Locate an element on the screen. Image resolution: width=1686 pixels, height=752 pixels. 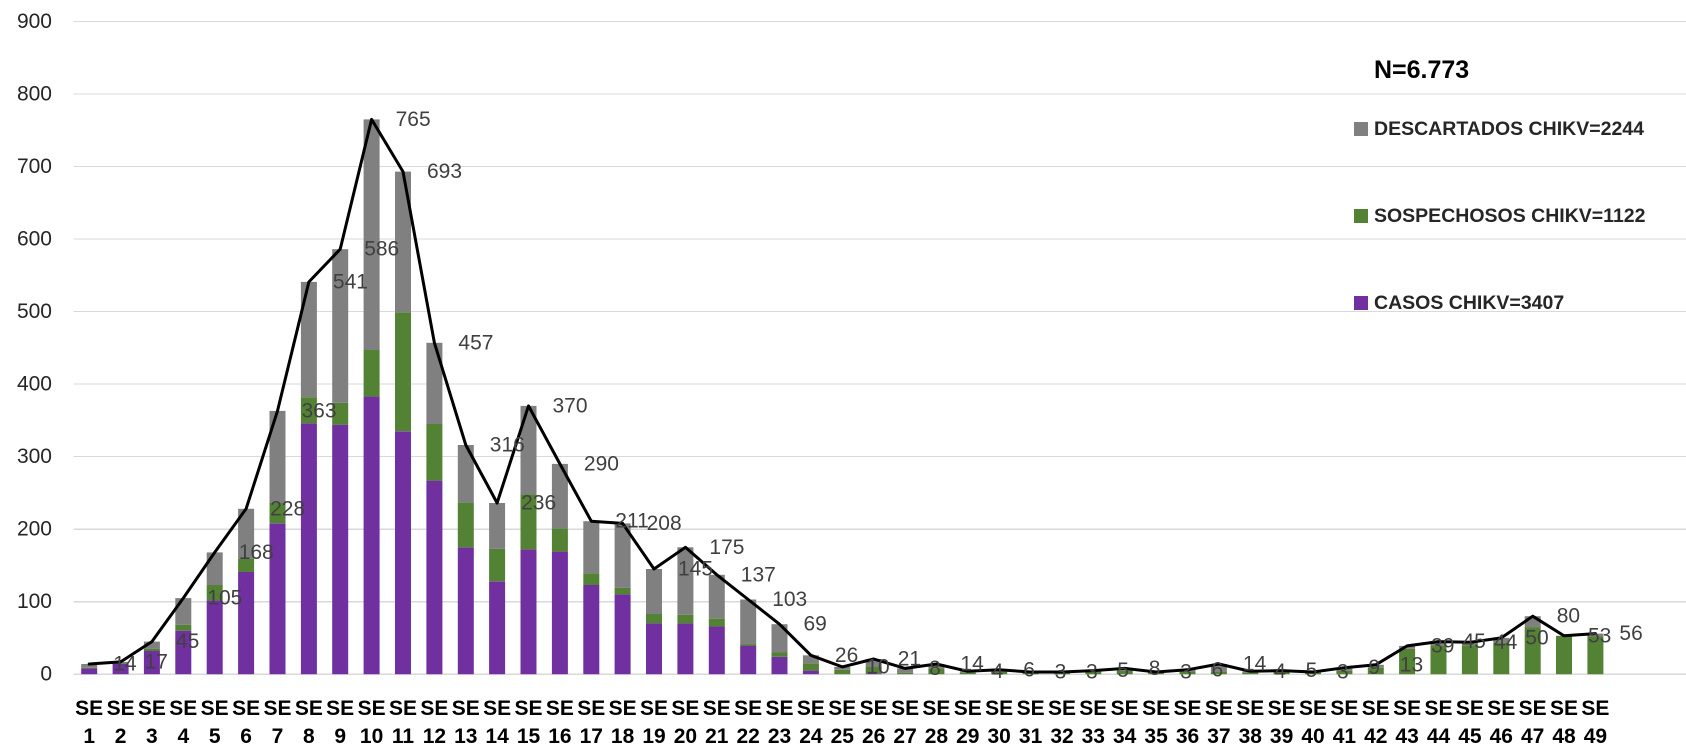
data-label-se-47: 80 is located at coordinates (1568, 616).